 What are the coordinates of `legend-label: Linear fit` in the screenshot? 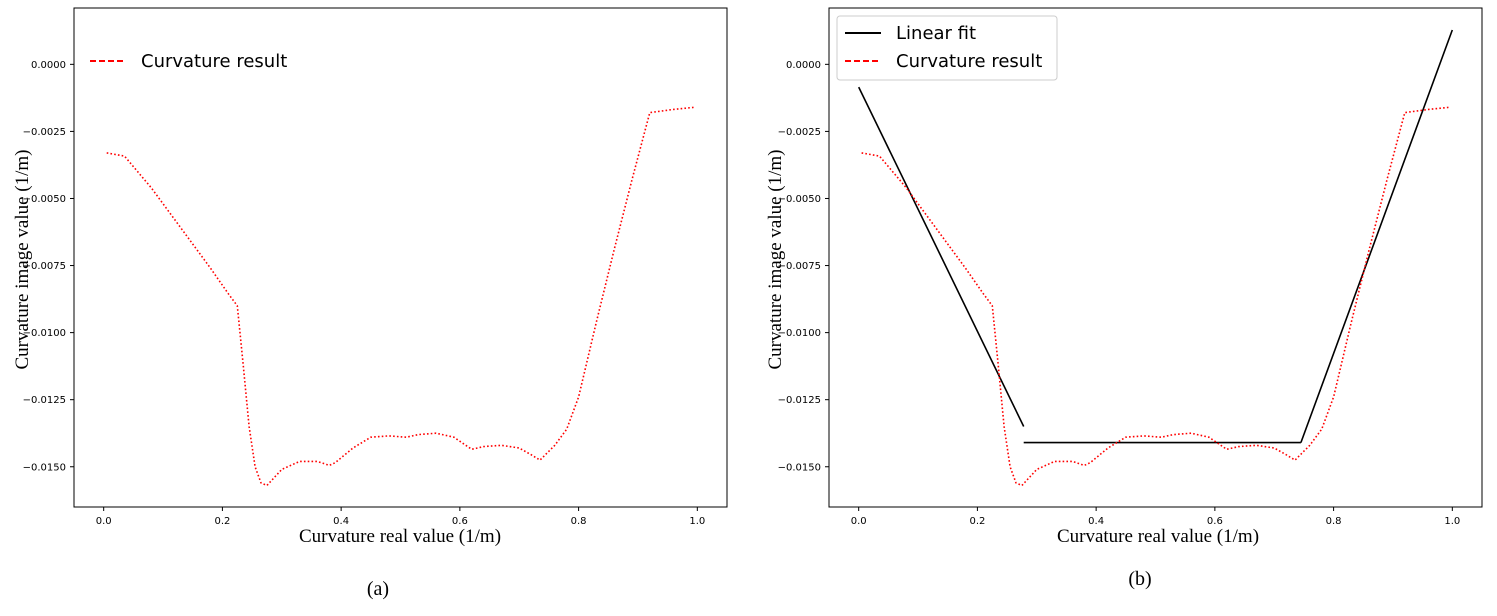 It's located at (936, 33).